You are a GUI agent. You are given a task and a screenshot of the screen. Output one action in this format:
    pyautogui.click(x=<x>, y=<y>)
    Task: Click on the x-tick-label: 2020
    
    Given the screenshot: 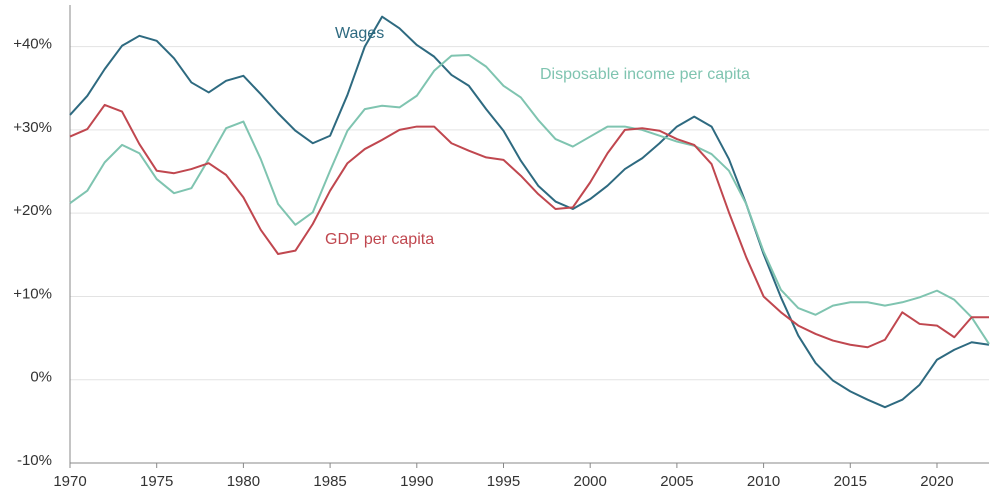 What is the action you would take?
    pyautogui.click(x=936, y=481)
    